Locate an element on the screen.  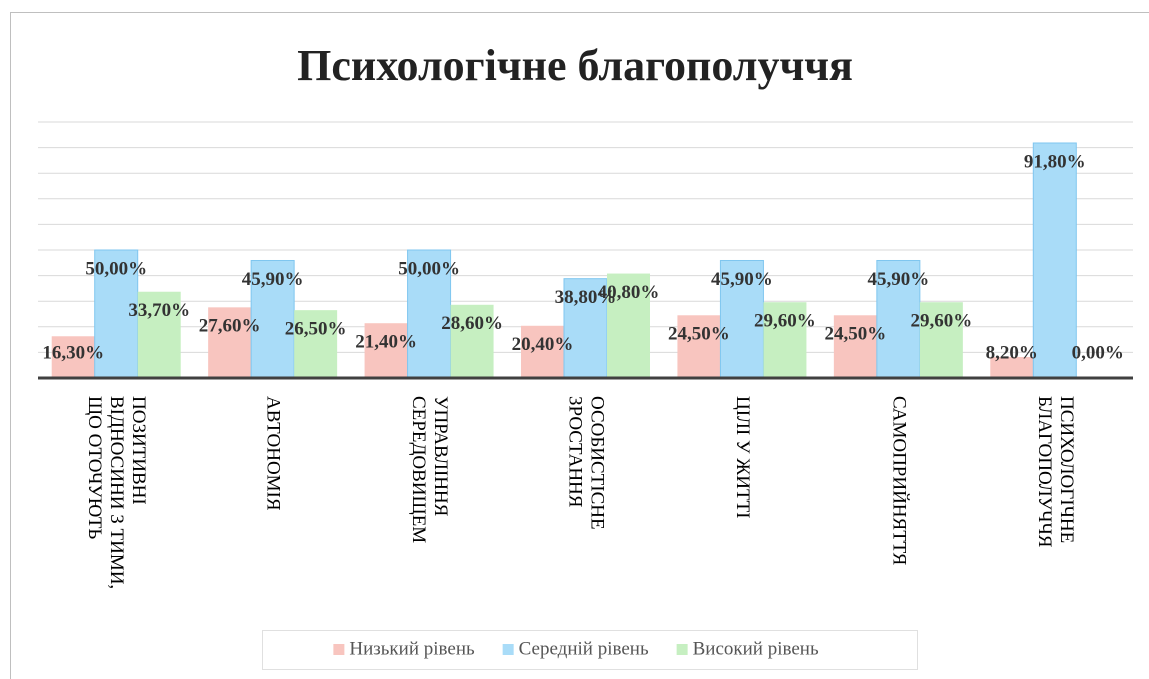
x-tick-label: ОСОБИСТІСНЕ ЗРОСТАННЯ is located at coordinates (586, 463).